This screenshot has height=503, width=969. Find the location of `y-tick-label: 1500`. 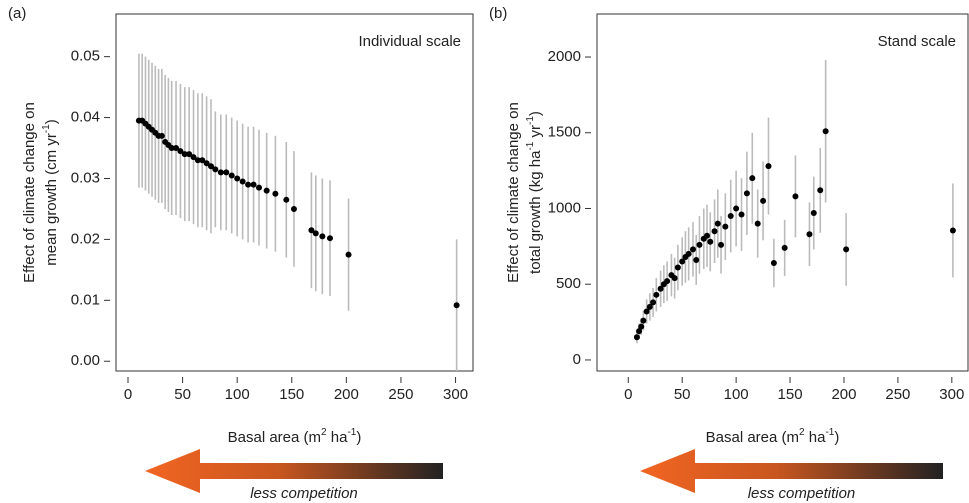

y-tick-label: 1500 is located at coordinates (564, 132).